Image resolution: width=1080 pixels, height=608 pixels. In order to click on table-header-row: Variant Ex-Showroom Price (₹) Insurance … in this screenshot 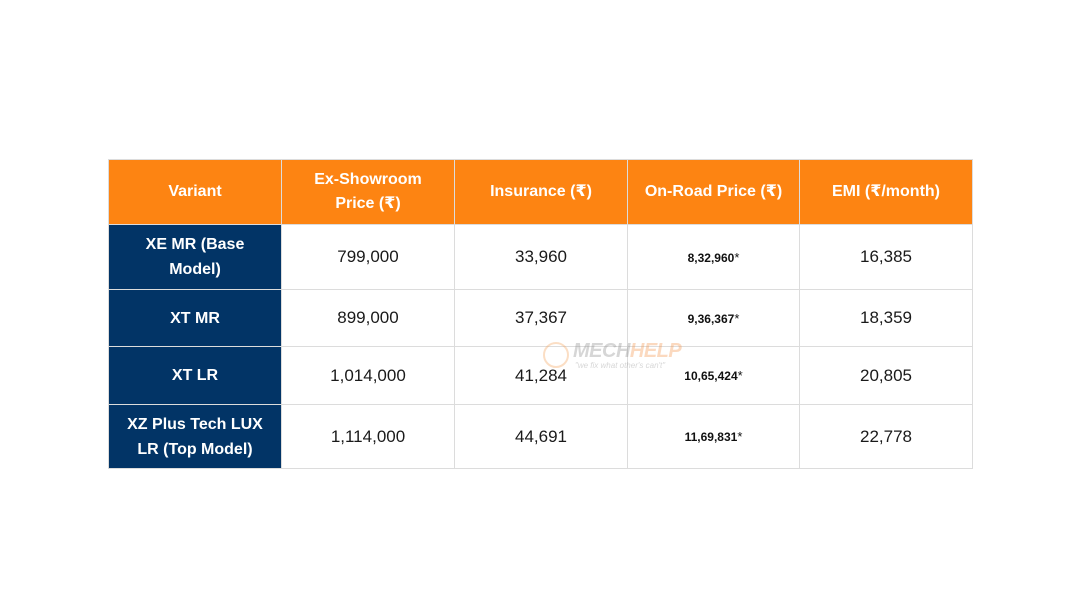, I will do `click(540, 192)`.